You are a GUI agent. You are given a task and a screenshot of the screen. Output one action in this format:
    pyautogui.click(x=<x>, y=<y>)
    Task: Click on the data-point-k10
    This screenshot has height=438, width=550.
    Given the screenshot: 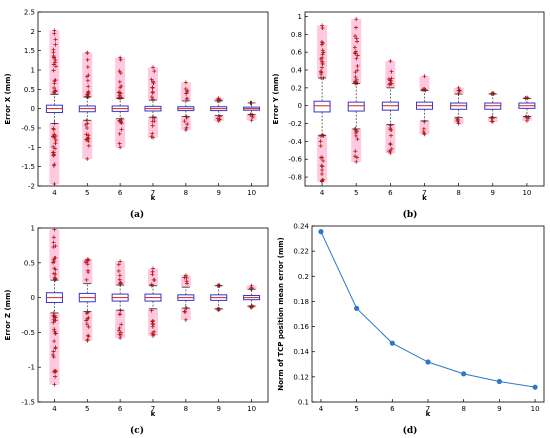 What is the action you would take?
    pyautogui.click(x=535, y=387)
    